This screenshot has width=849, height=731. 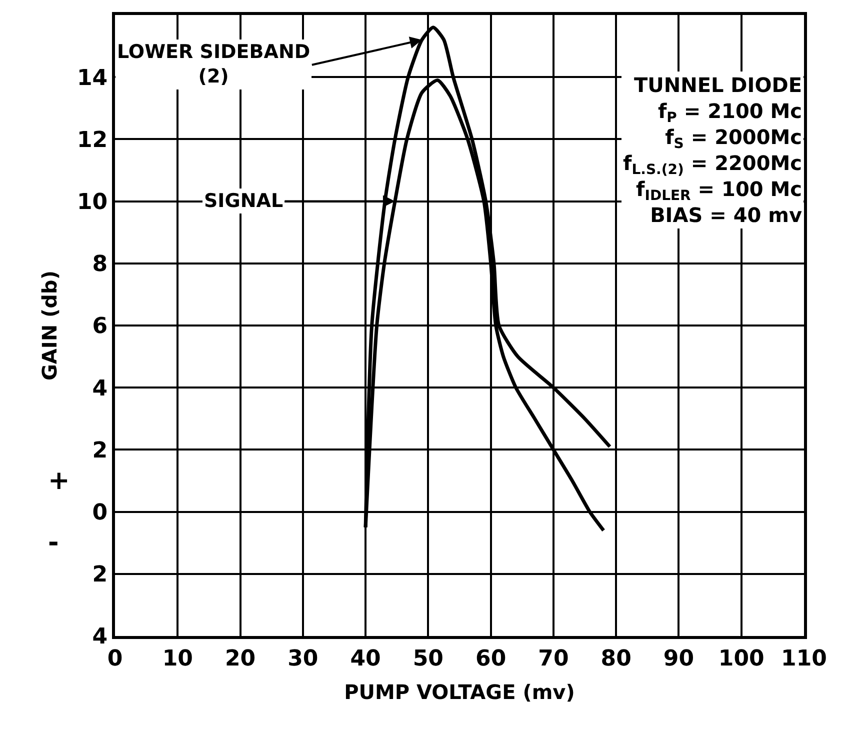 What do you see at coordinates (100, 327) in the screenshot?
I see `y-tick-label: 6` at bounding box center [100, 327].